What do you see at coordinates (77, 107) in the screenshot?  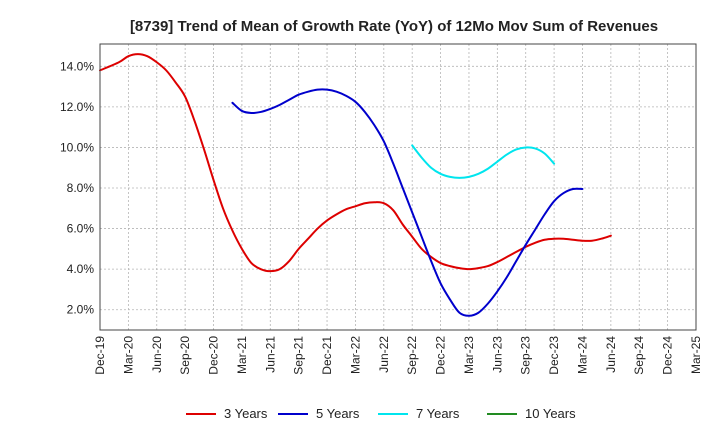 I see `y-tick-label: 12.0%` at bounding box center [77, 107].